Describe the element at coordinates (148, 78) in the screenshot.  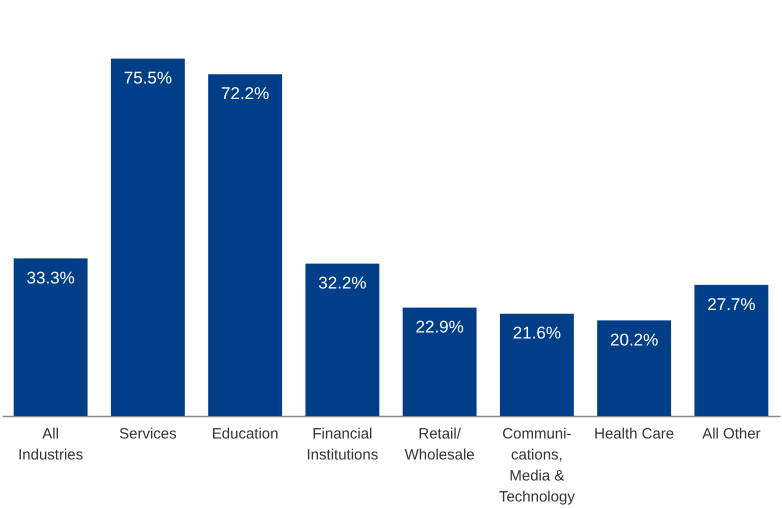
I see `data-label: 75.5%` at that location.